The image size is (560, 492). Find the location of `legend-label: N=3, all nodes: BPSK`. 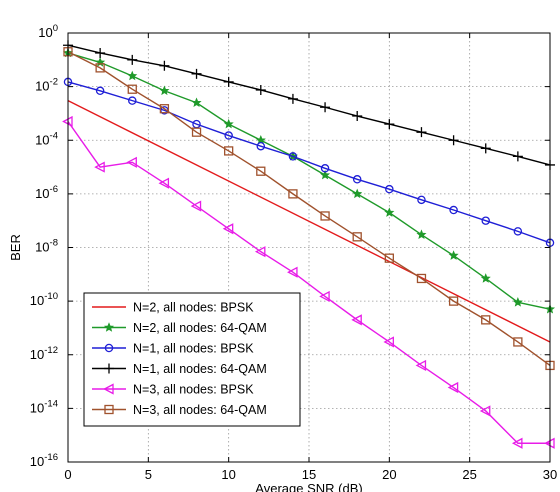

legend-label: N=3, all nodes: BPSK is located at coordinates (193, 390).